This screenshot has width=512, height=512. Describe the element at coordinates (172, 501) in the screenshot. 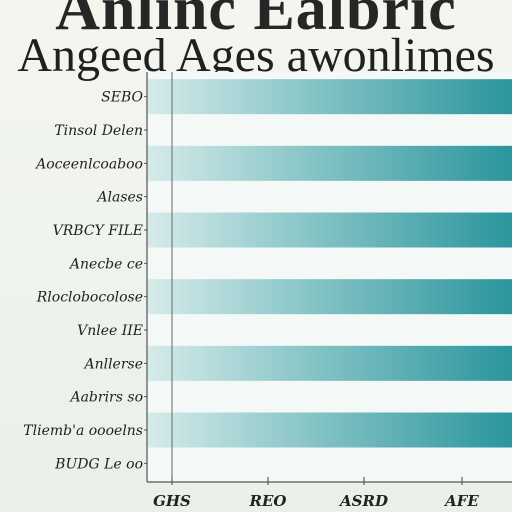

I see `x-tick-label: GHS` at that location.